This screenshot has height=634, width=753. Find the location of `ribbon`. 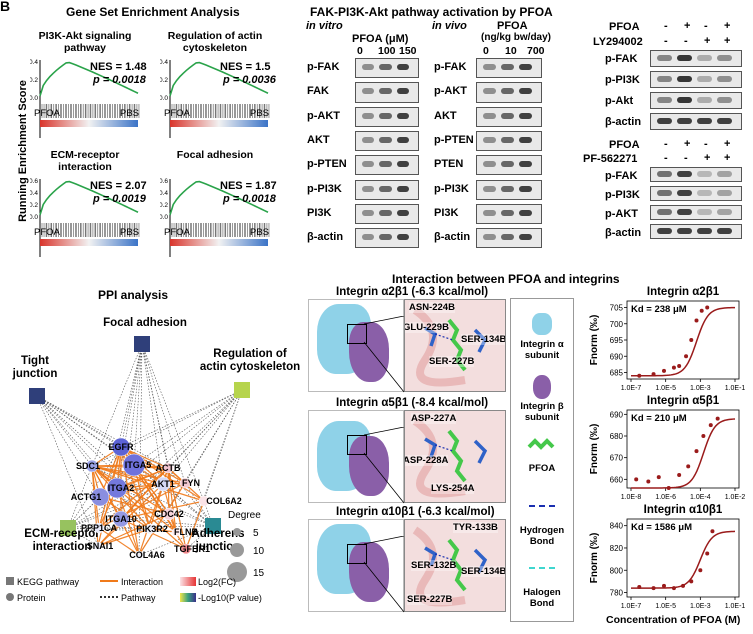

ribbon is located at coordinates (439, 457).